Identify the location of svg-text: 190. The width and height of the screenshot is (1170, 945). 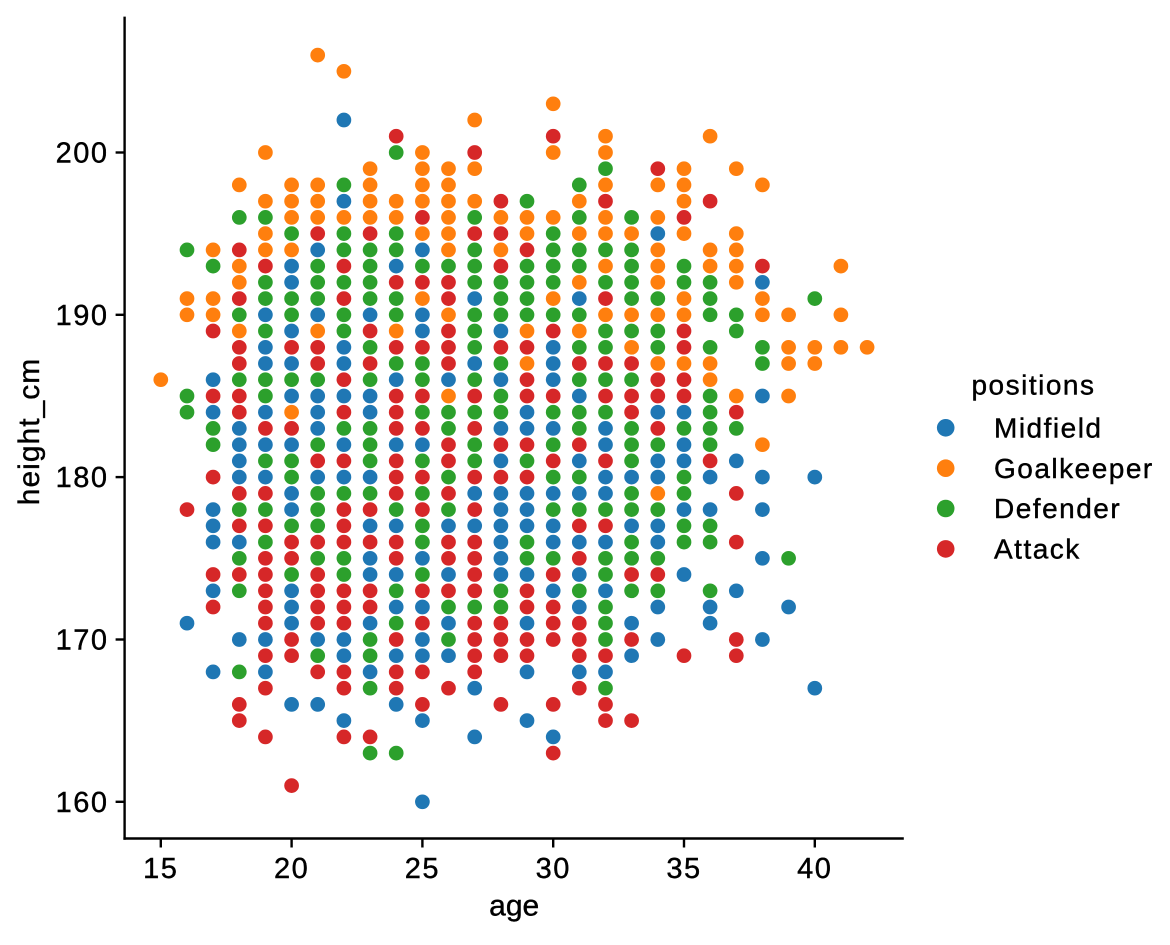
(82, 316).